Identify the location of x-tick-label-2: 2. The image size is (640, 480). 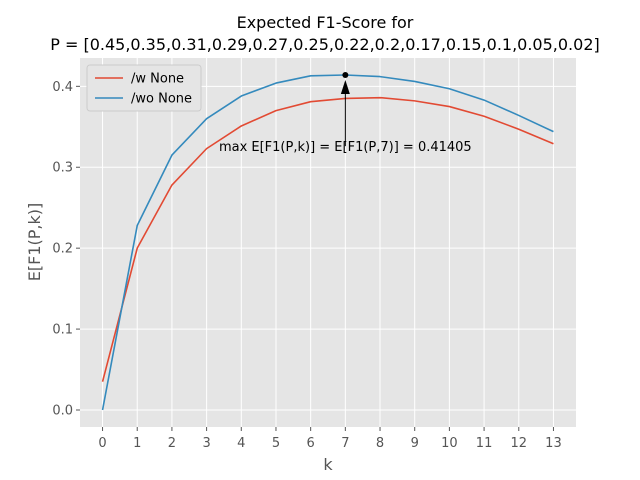
(172, 443).